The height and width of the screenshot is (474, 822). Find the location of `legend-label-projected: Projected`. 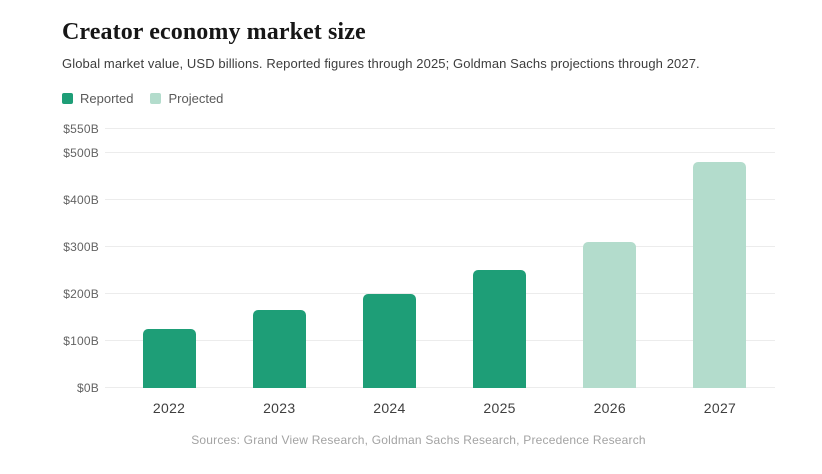

legend-label-projected: Projected is located at coordinates (196, 98).